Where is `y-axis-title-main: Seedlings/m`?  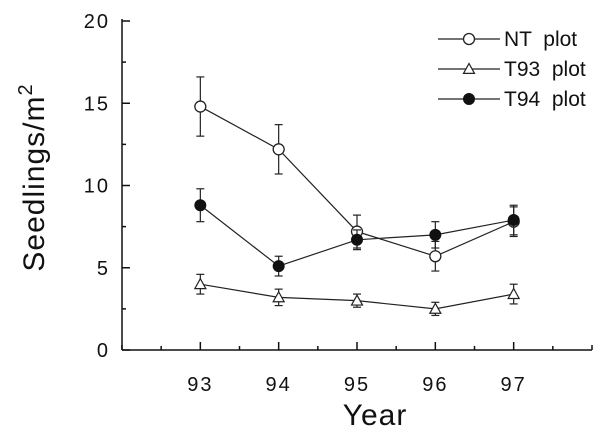
y-axis-title-main: Seedlings/m is located at coordinates (34, 184).